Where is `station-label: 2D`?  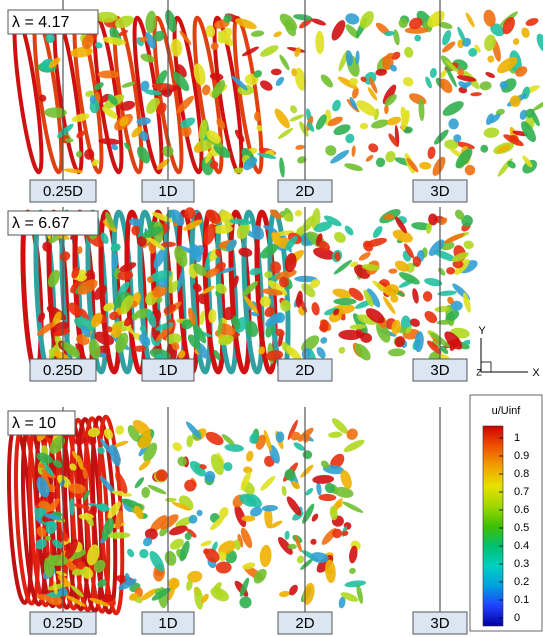
station-label: 2D is located at coordinates (304, 623).